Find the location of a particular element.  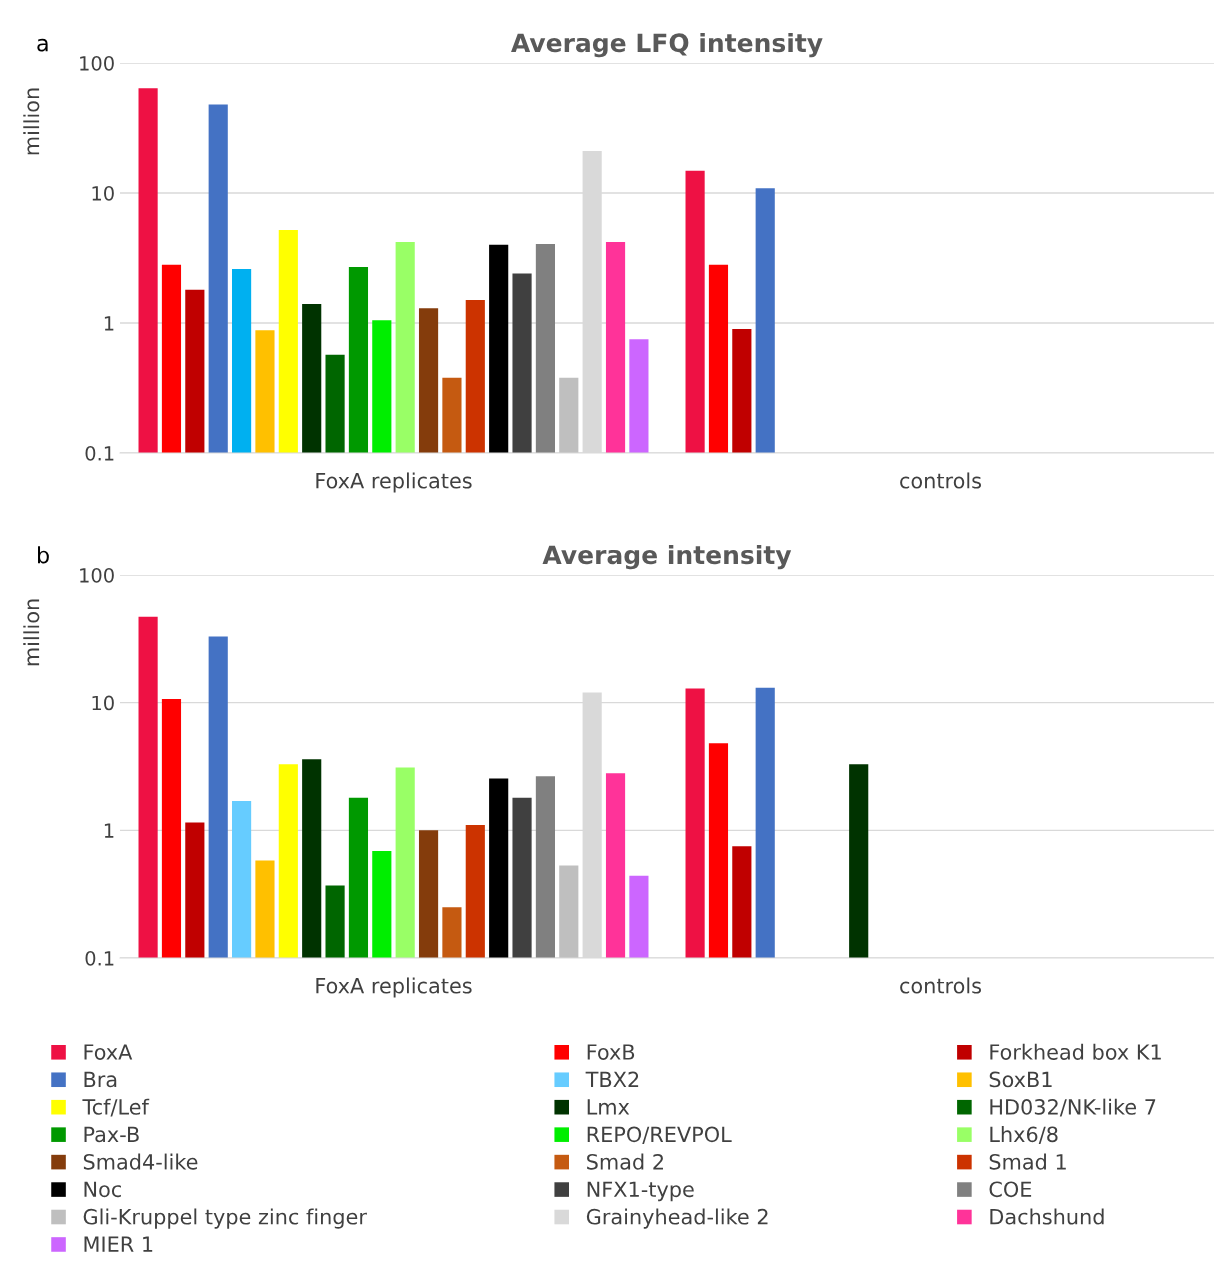

legend-label: Smad 1 is located at coordinates (1027, 1161).